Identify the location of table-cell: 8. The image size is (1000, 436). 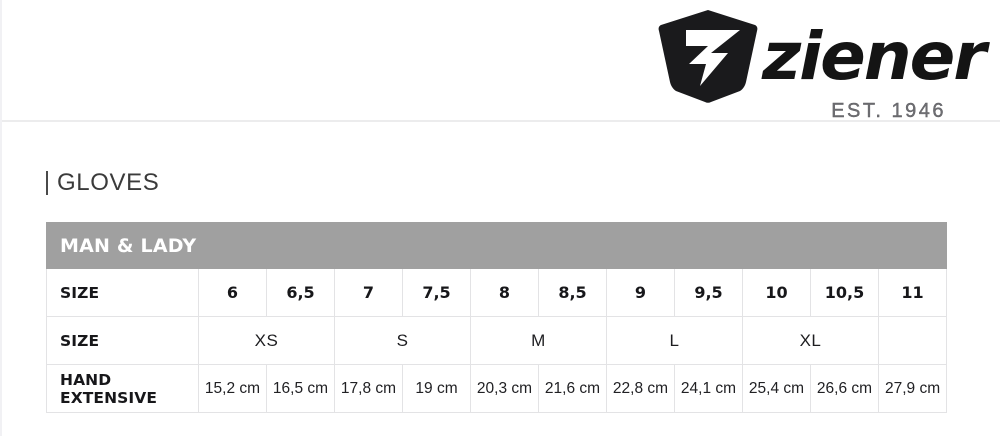
(504, 292).